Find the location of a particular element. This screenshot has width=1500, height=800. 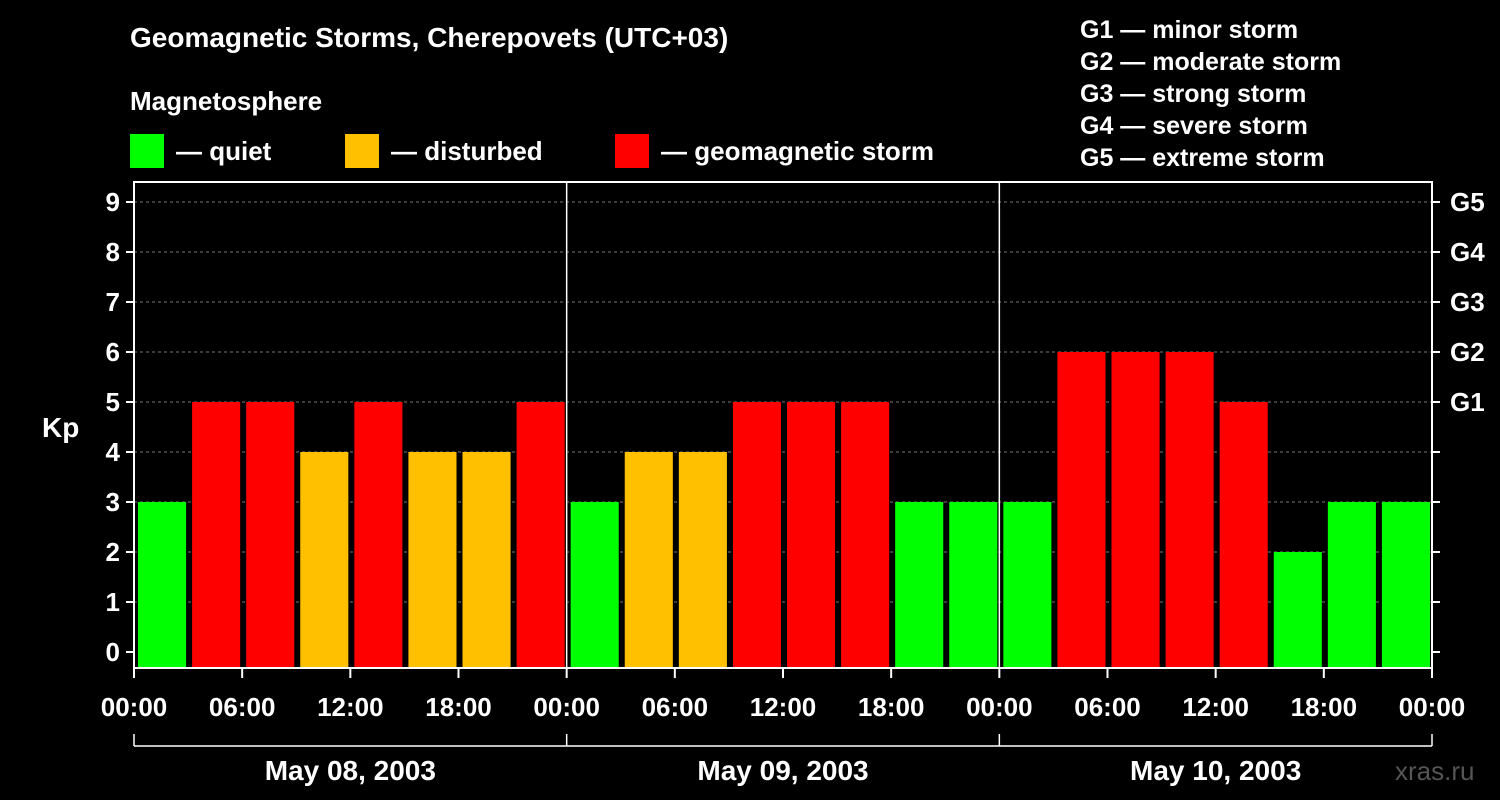

storm-level-g2: G2 — moderate storm is located at coordinates (1211, 62).